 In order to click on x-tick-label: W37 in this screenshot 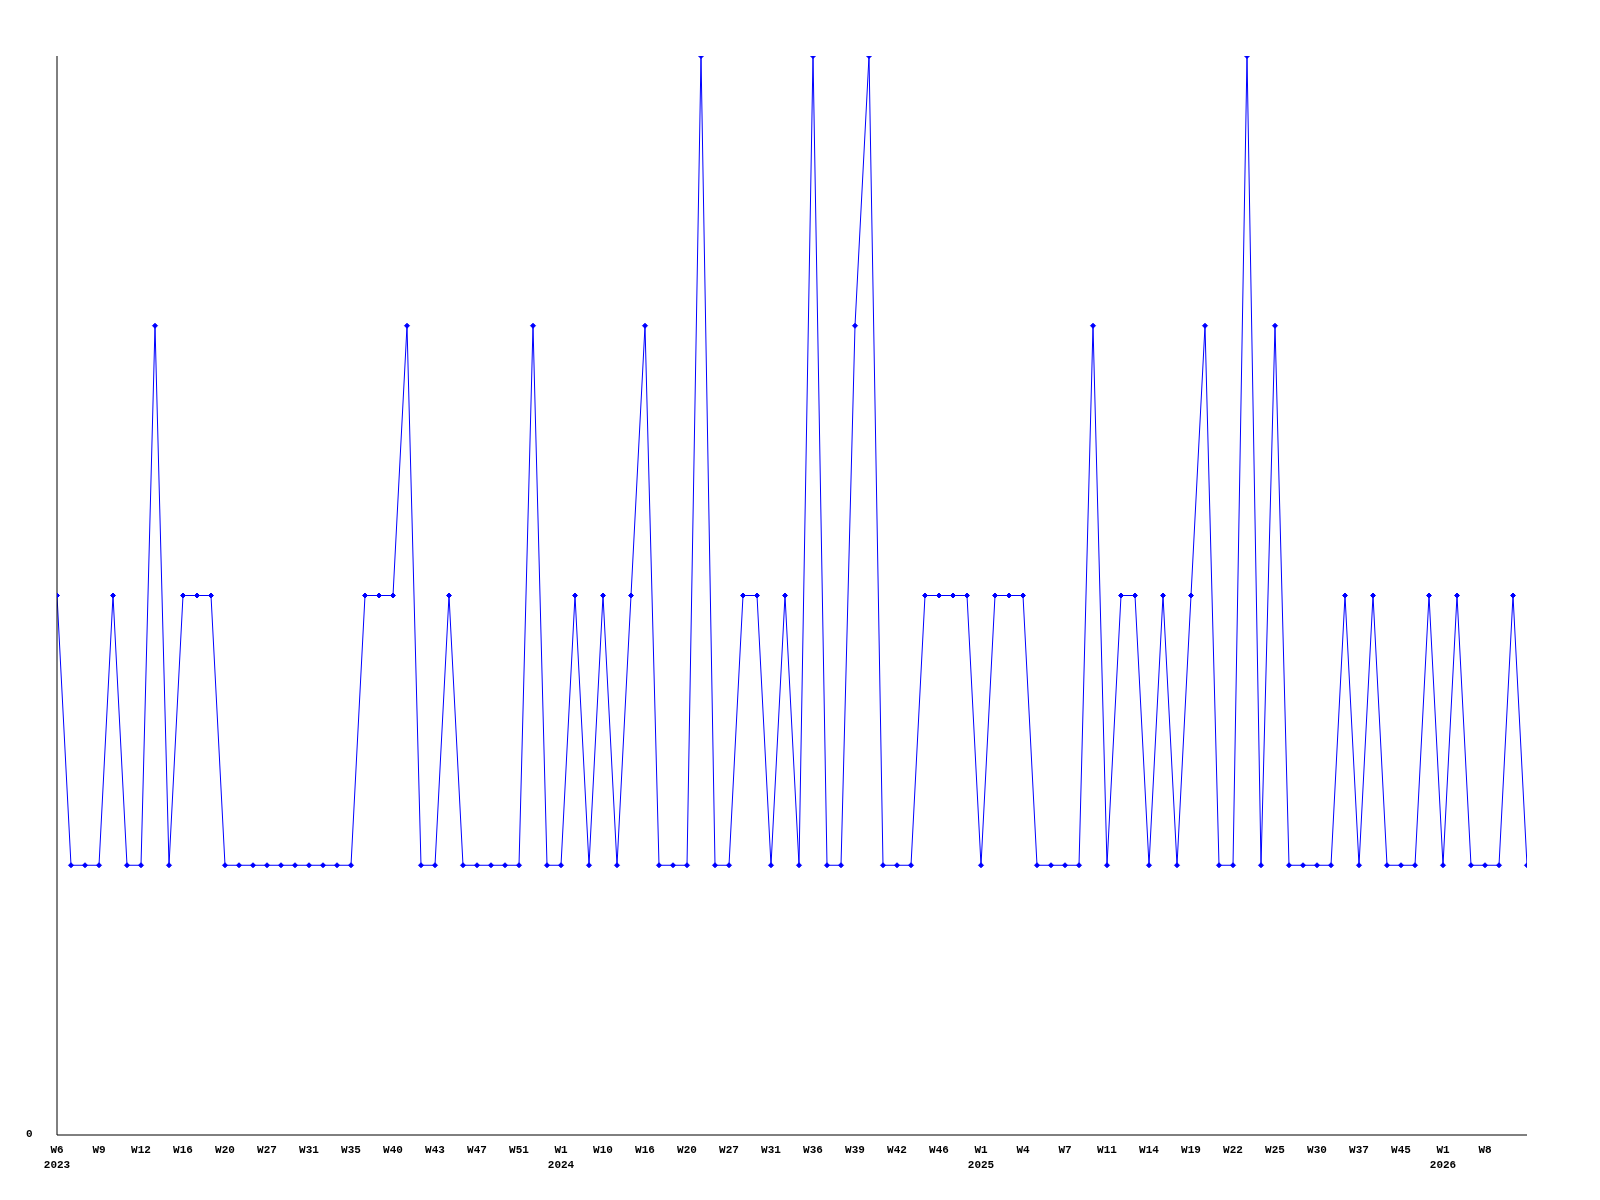, I will do `click(1359, 1150)`.